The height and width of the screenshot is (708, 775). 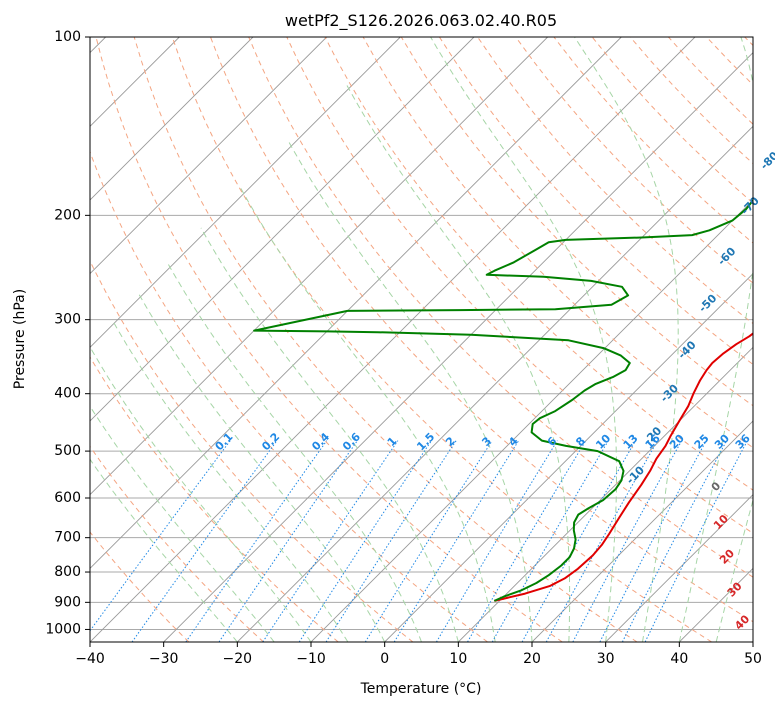 What do you see at coordinates (421, 689) in the screenshot?
I see `x-axis-label: Temperature (°C)` at bounding box center [421, 689].